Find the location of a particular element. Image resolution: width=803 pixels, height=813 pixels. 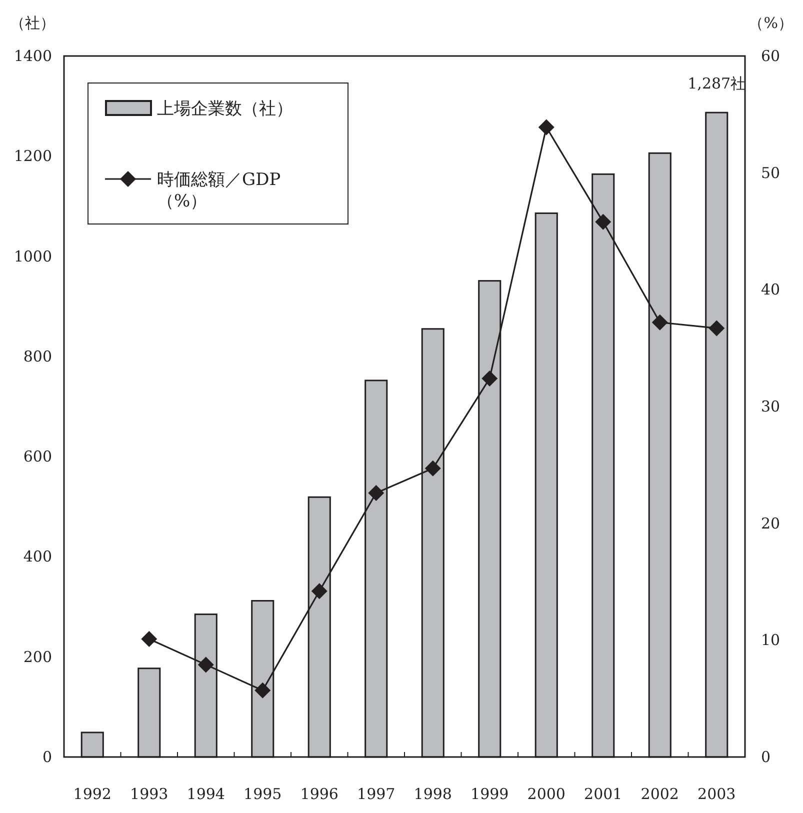

x-tick-label: 1996 is located at coordinates (319, 794).